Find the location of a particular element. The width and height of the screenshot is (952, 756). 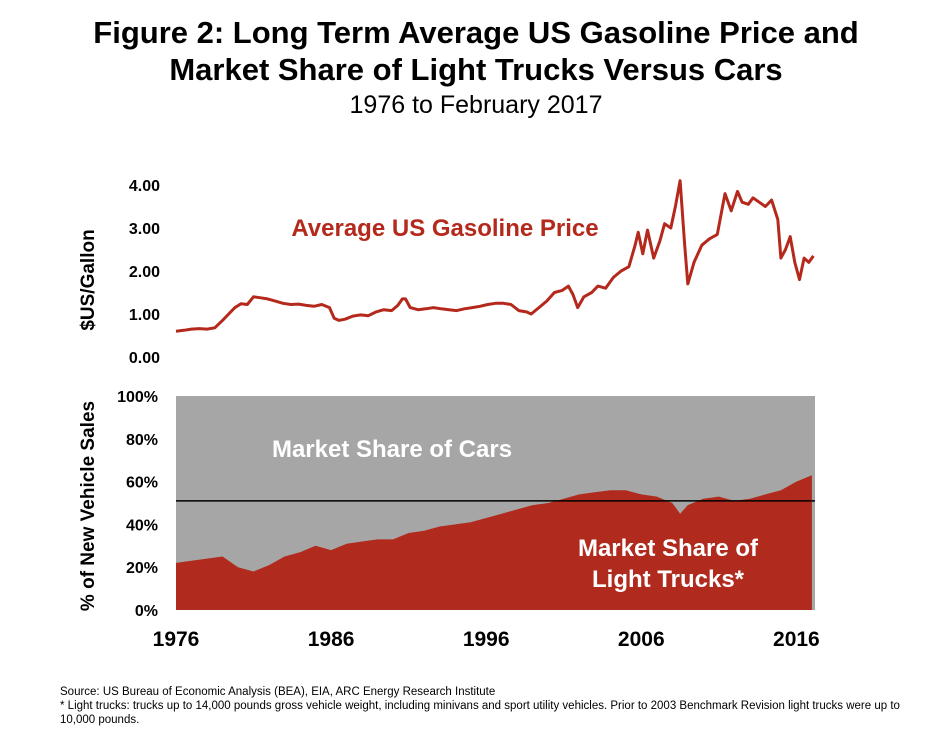

gas-y-tick-label: 2.00 is located at coordinates (144, 272).